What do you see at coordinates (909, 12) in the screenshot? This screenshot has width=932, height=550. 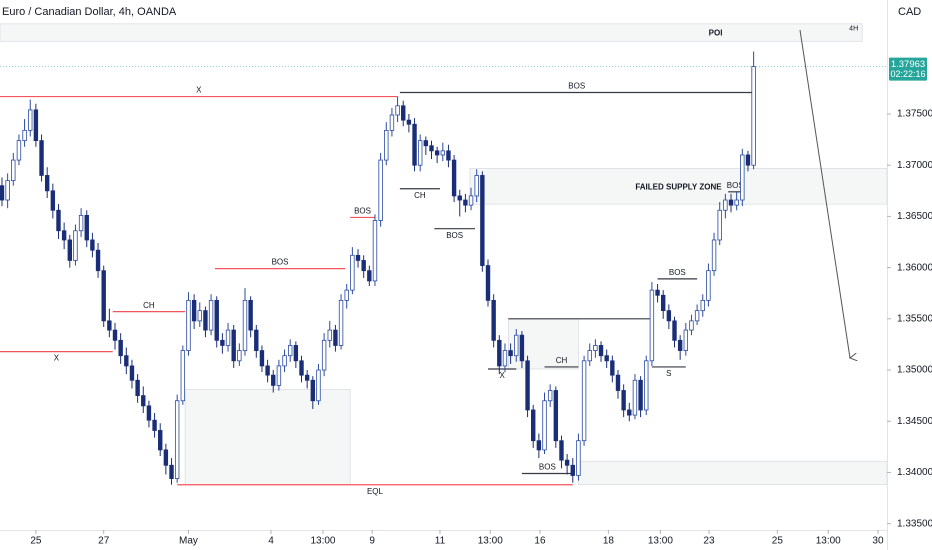 I see `currency-label: CAD` at bounding box center [909, 12].